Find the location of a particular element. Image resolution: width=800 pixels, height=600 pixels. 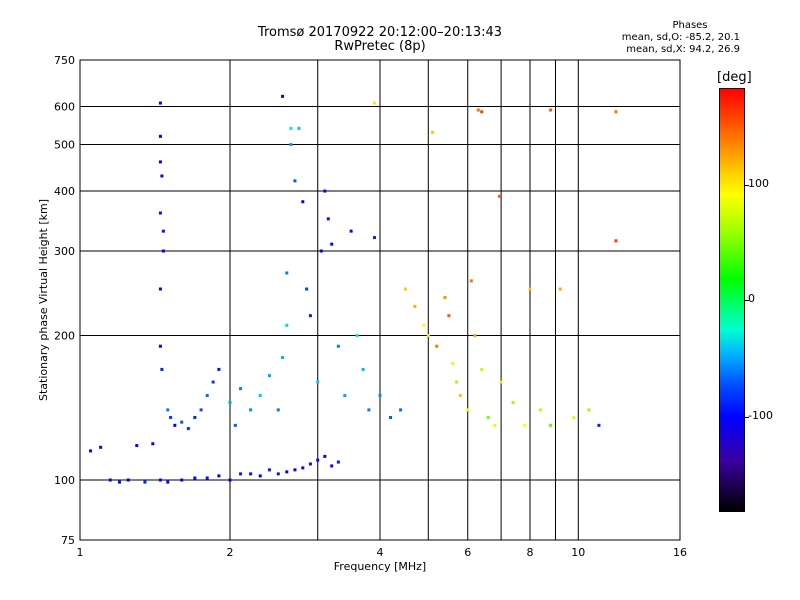

x-tick-label: 8 is located at coordinates (530, 552).